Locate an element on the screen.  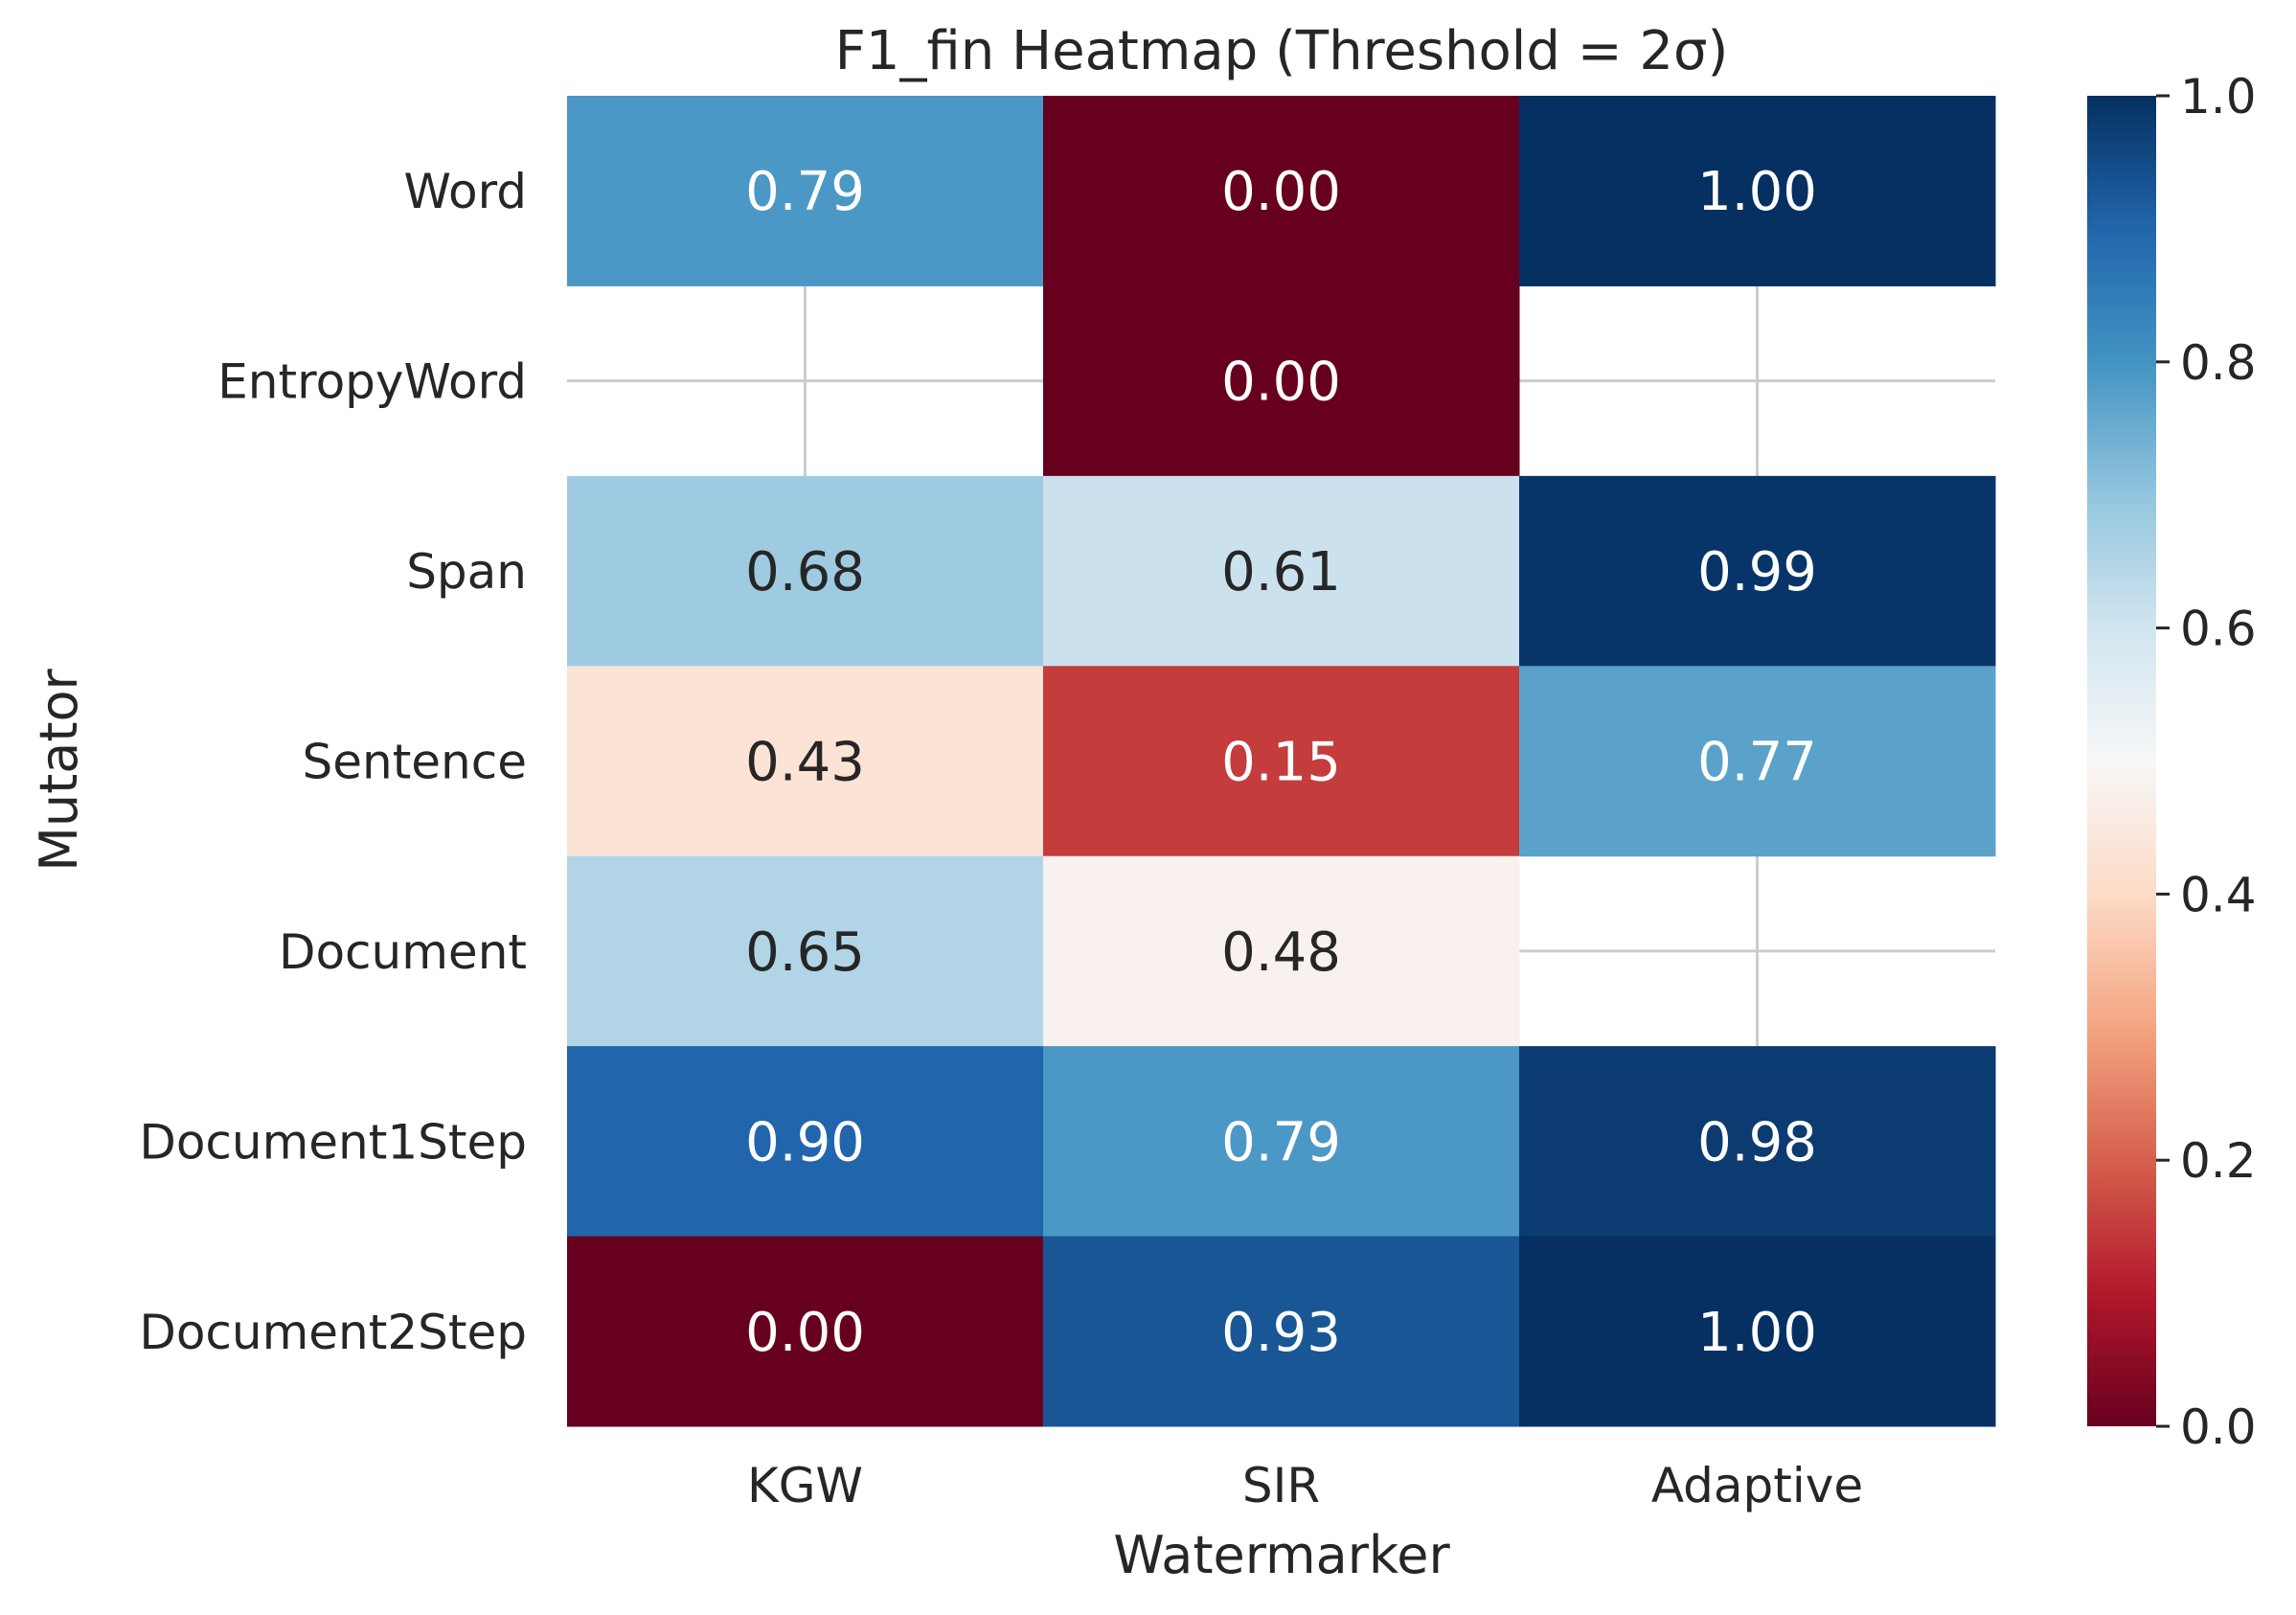
colorbar-tick-label: 1.0 is located at coordinates (2218, 97).